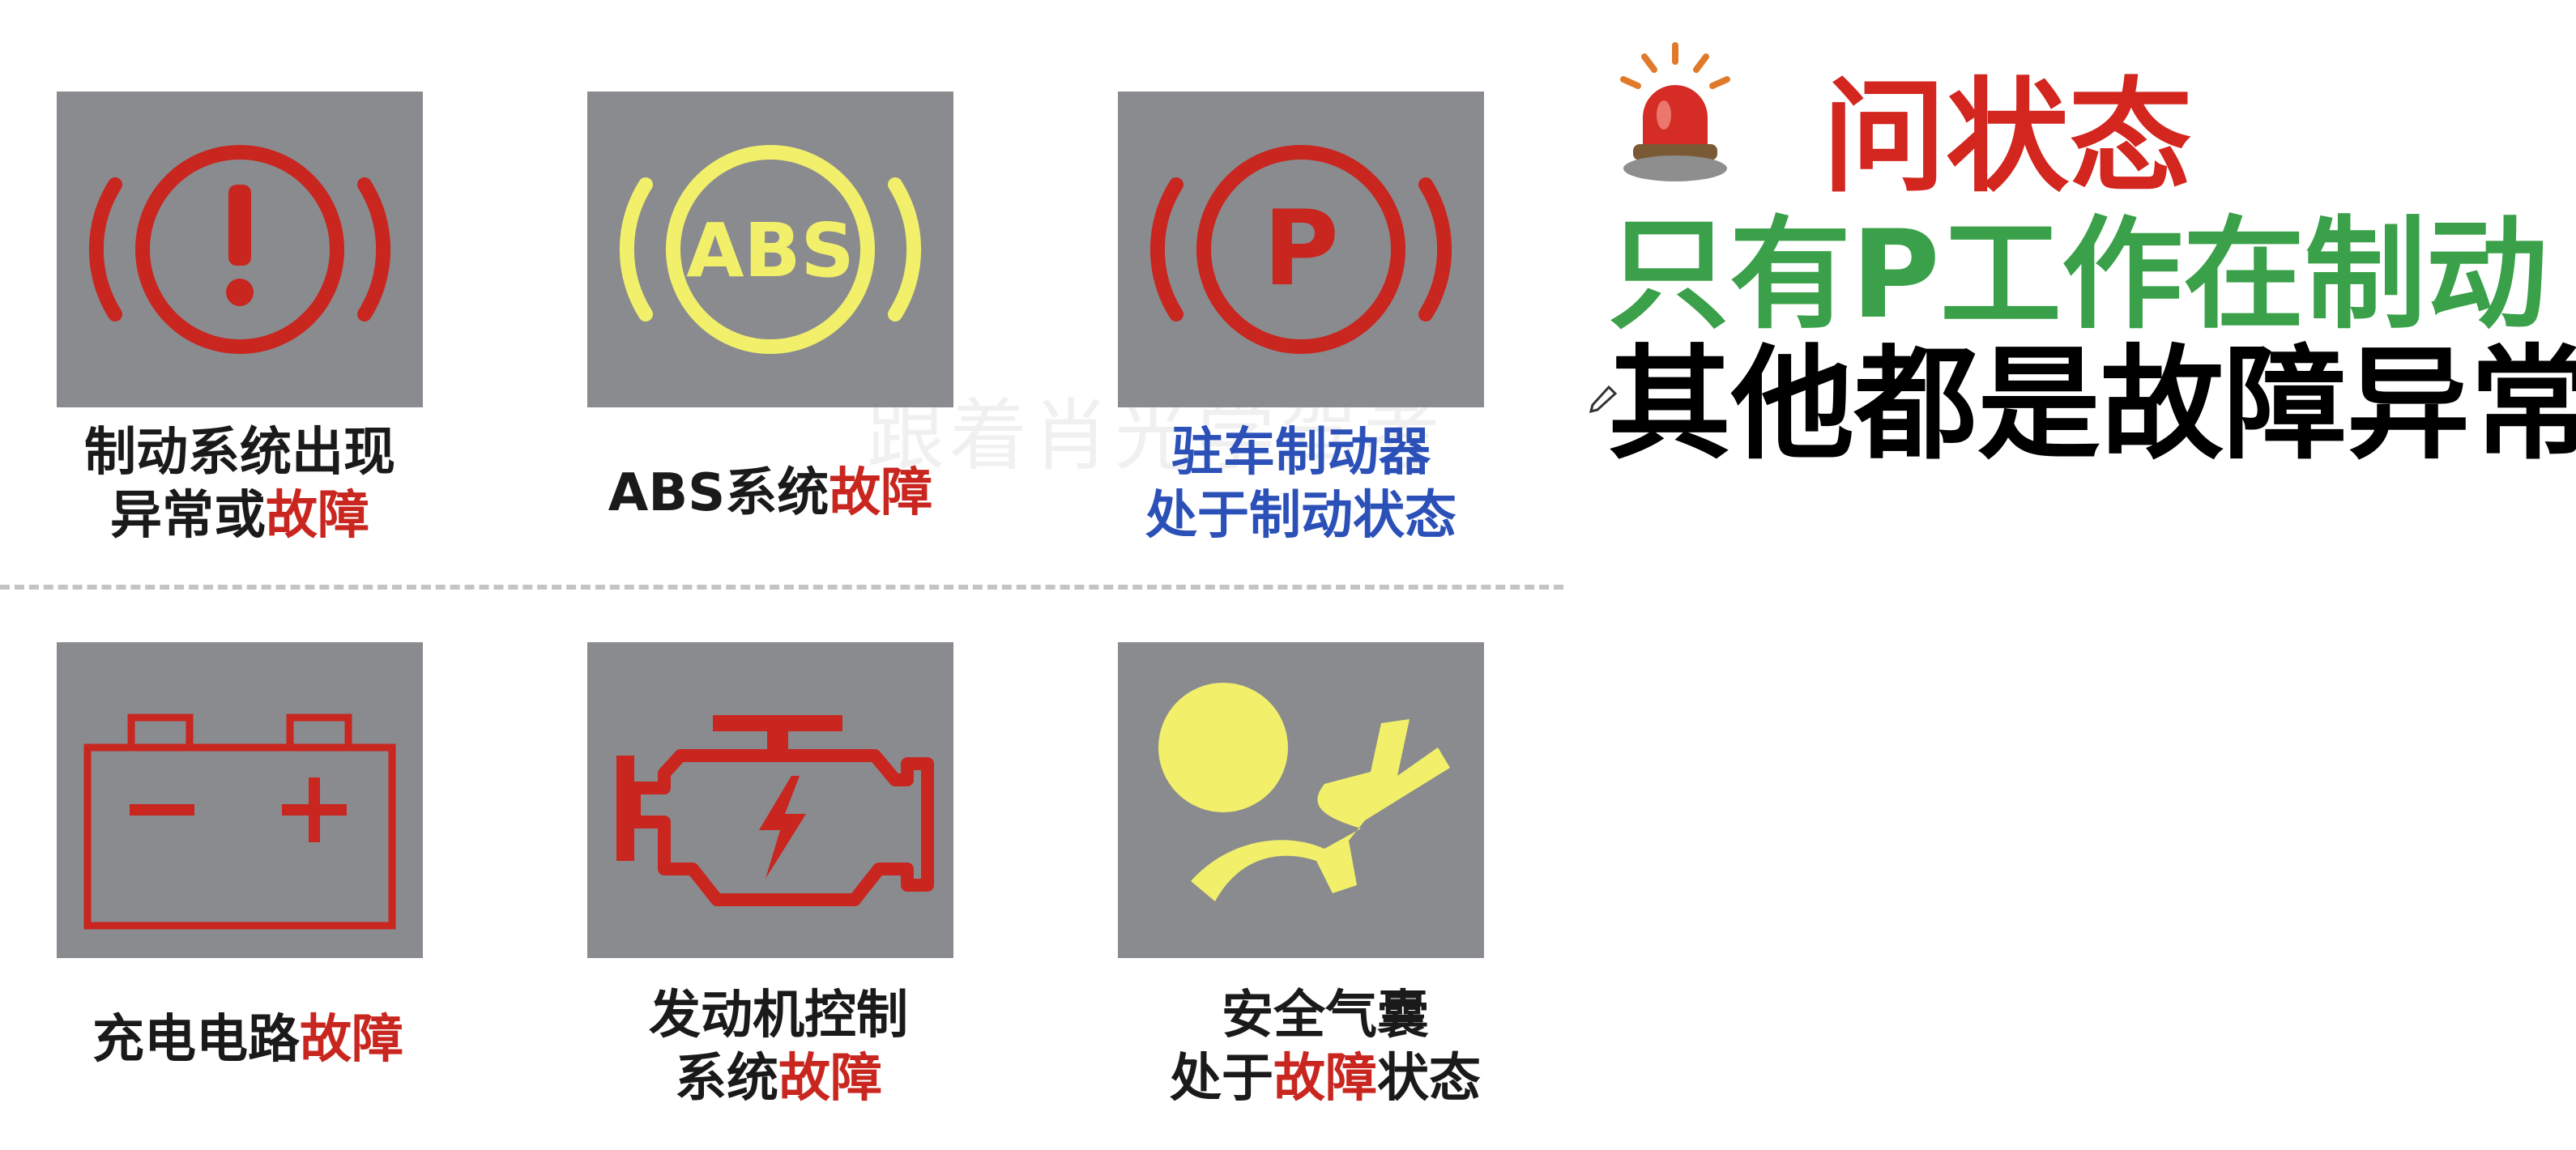  What do you see at coordinates (779, 1016) in the screenshot?
I see `caption-line: 发动机控制` at bounding box center [779, 1016].